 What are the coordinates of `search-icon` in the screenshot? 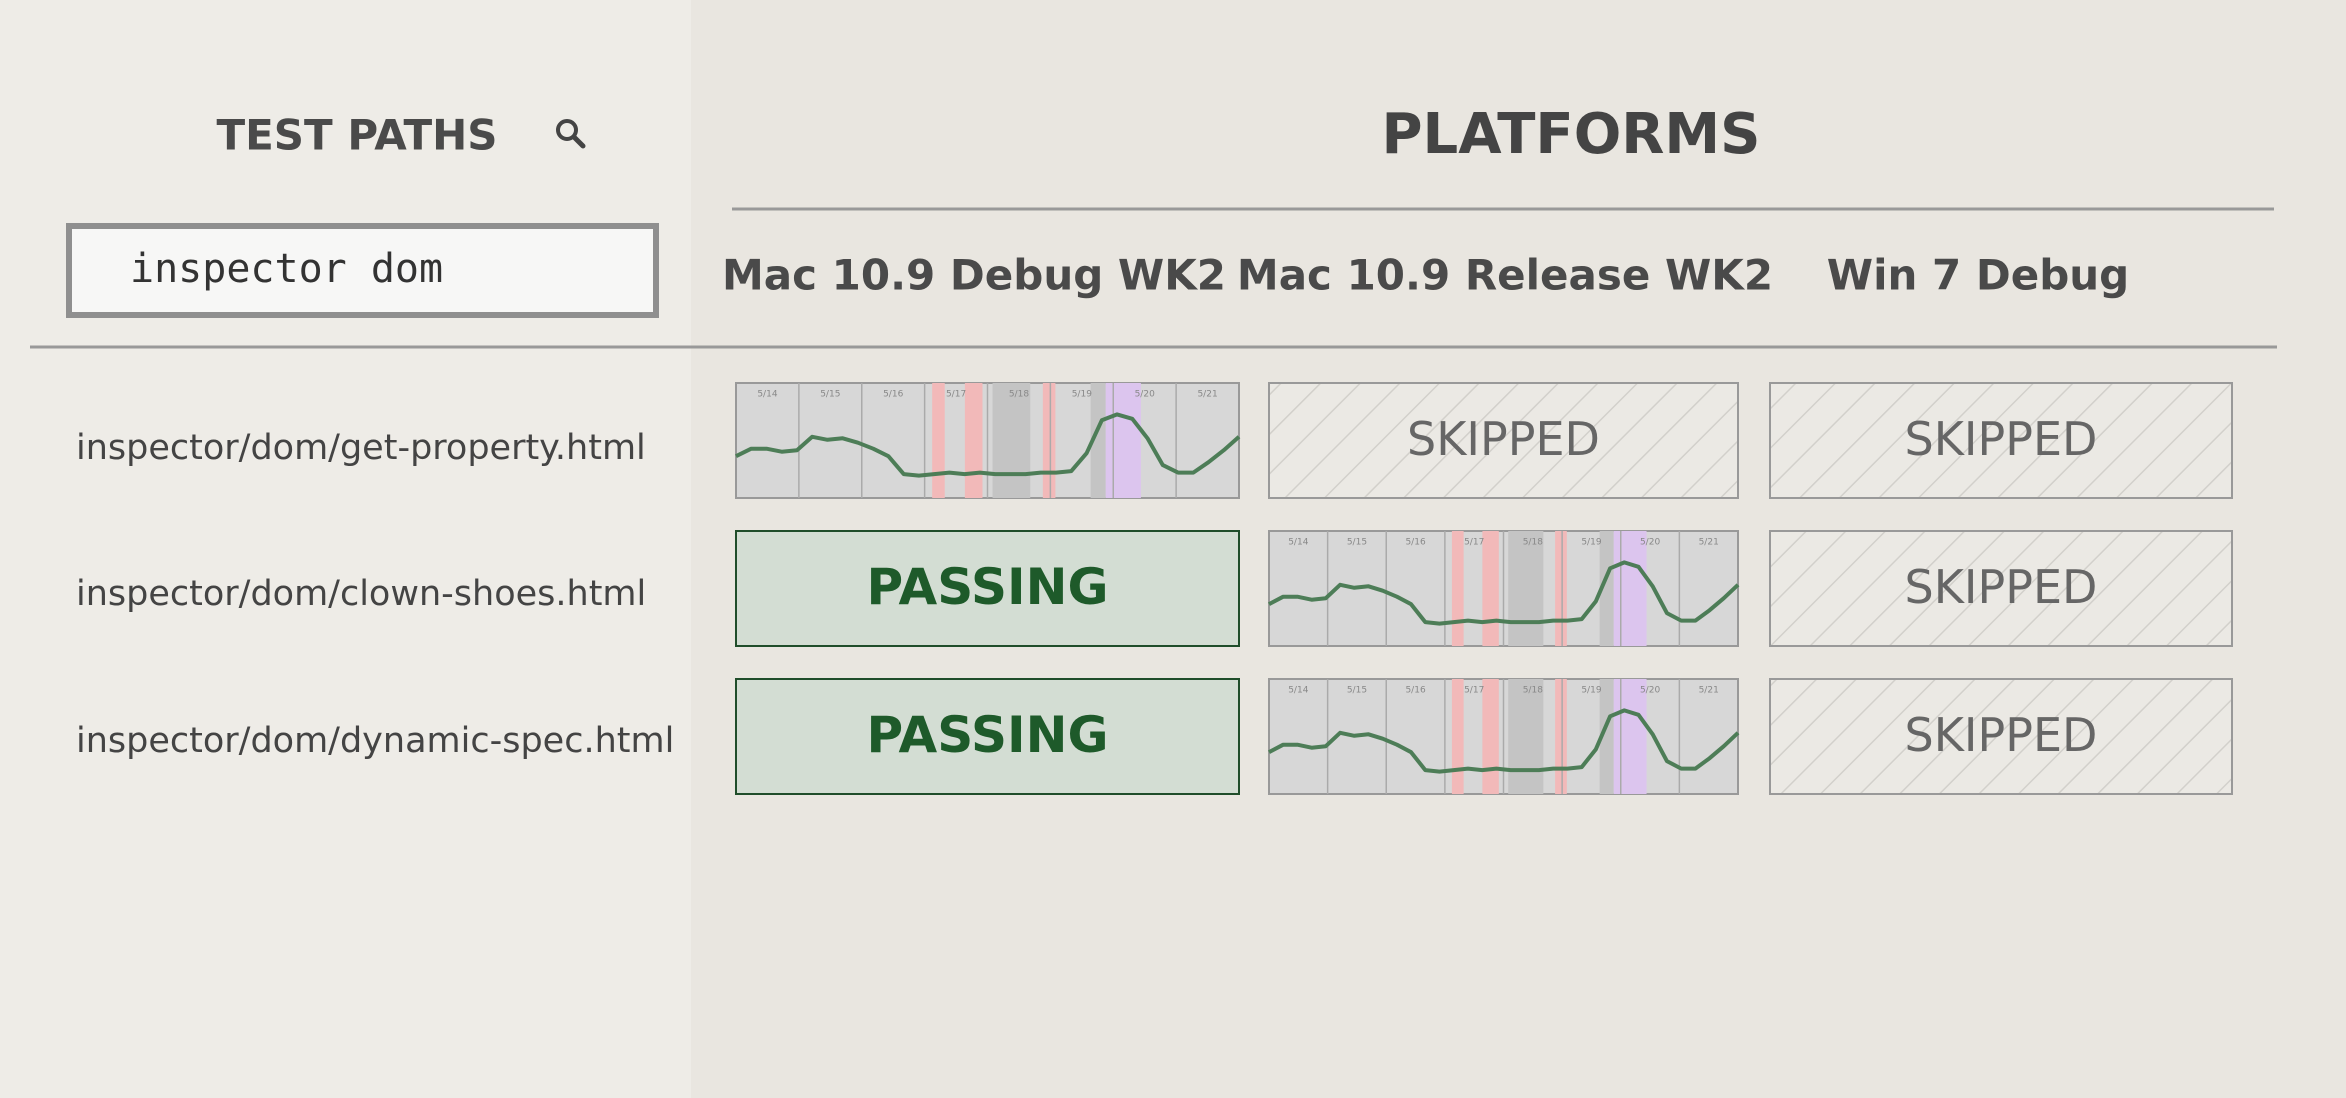 It's located at (571, 134).